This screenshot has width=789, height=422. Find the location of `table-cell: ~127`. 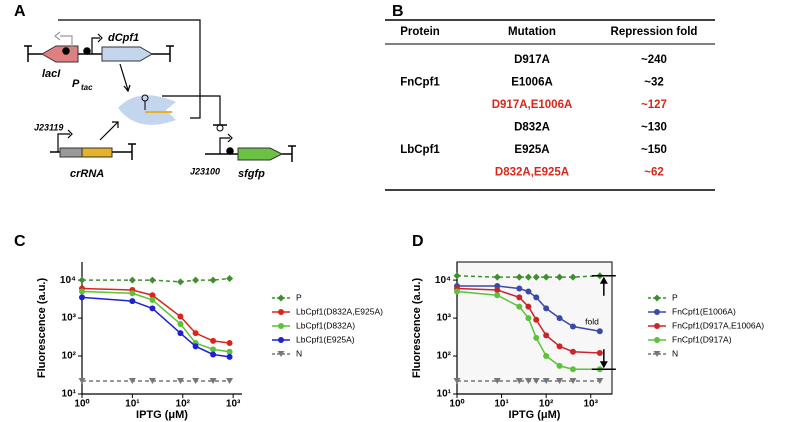

table-cell: ~127 is located at coordinates (654, 105).